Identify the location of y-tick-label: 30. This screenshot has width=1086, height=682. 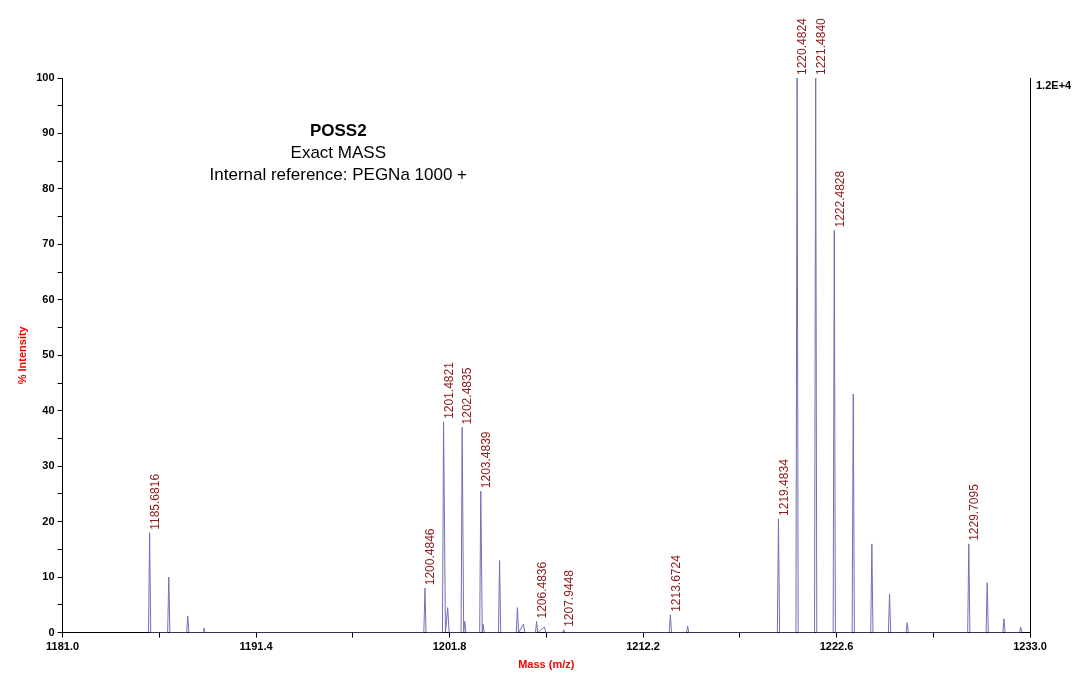
(48, 465).